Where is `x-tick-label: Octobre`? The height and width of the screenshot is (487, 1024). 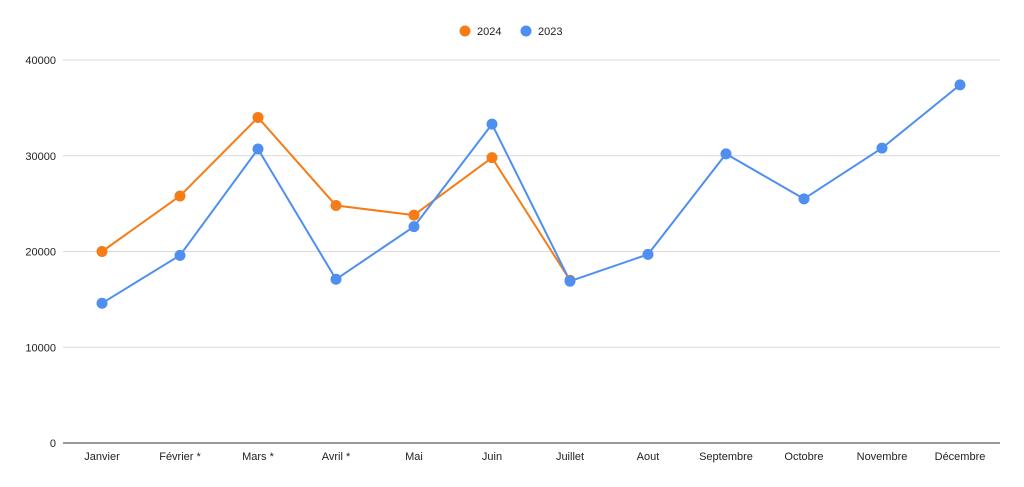 x-tick-label: Octobre is located at coordinates (803, 457).